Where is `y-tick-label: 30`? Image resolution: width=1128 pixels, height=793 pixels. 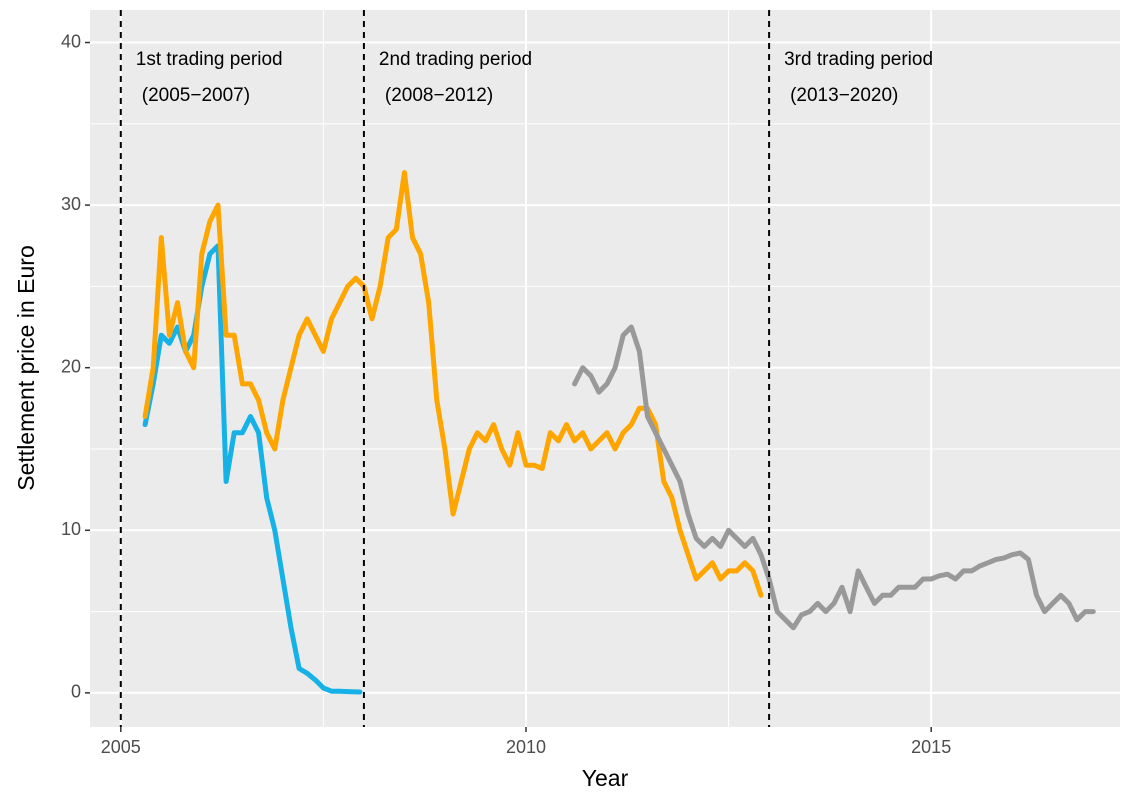 y-tick-label: 30 is located at coordinates (71, 204).